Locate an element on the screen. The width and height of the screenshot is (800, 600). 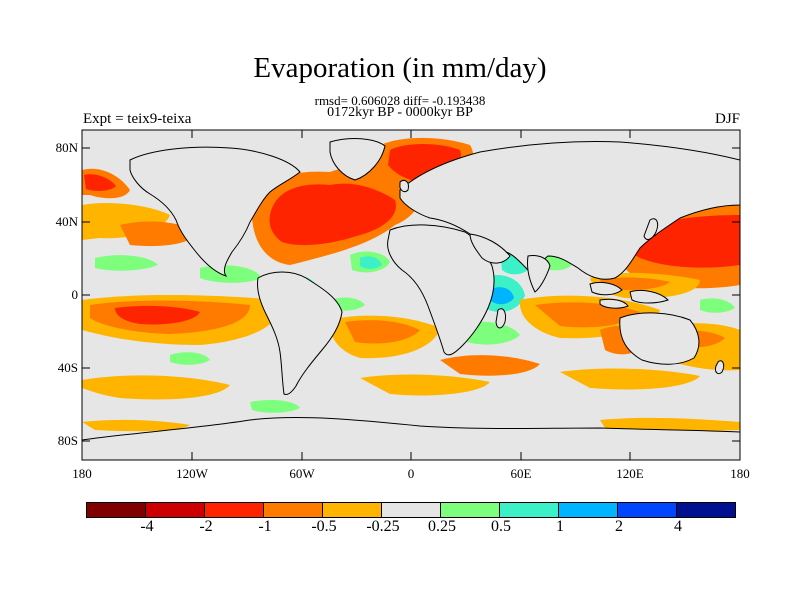
continent-south-america is located at coordinates (300, 333).